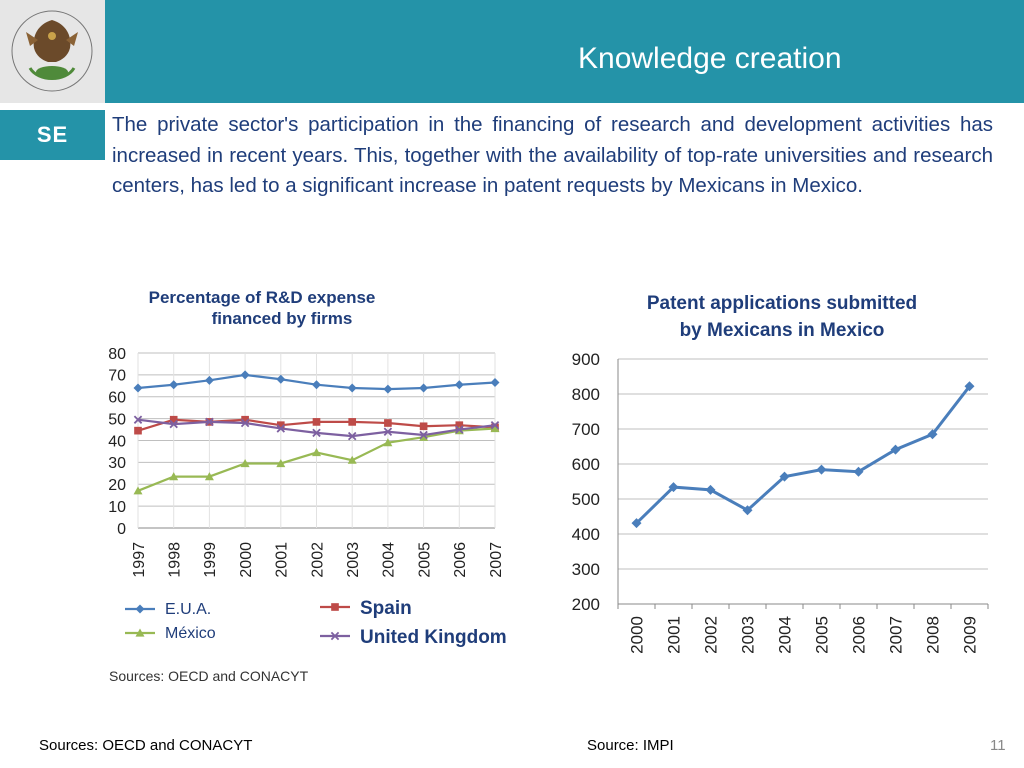  Describe the element at coordinates (188, 609) in the screenshot. I see `legend-label: E.U.A.` at that location.